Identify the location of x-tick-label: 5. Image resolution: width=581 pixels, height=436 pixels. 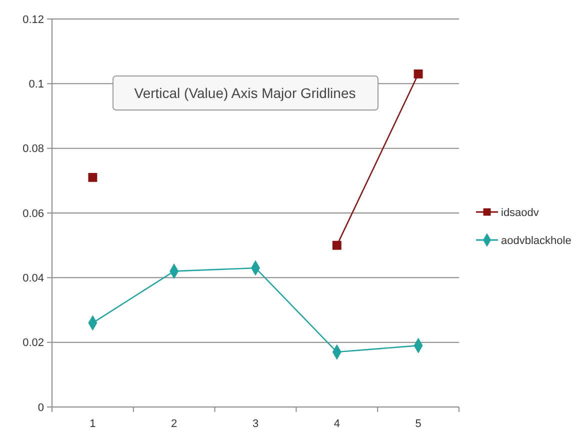
(418, 424).